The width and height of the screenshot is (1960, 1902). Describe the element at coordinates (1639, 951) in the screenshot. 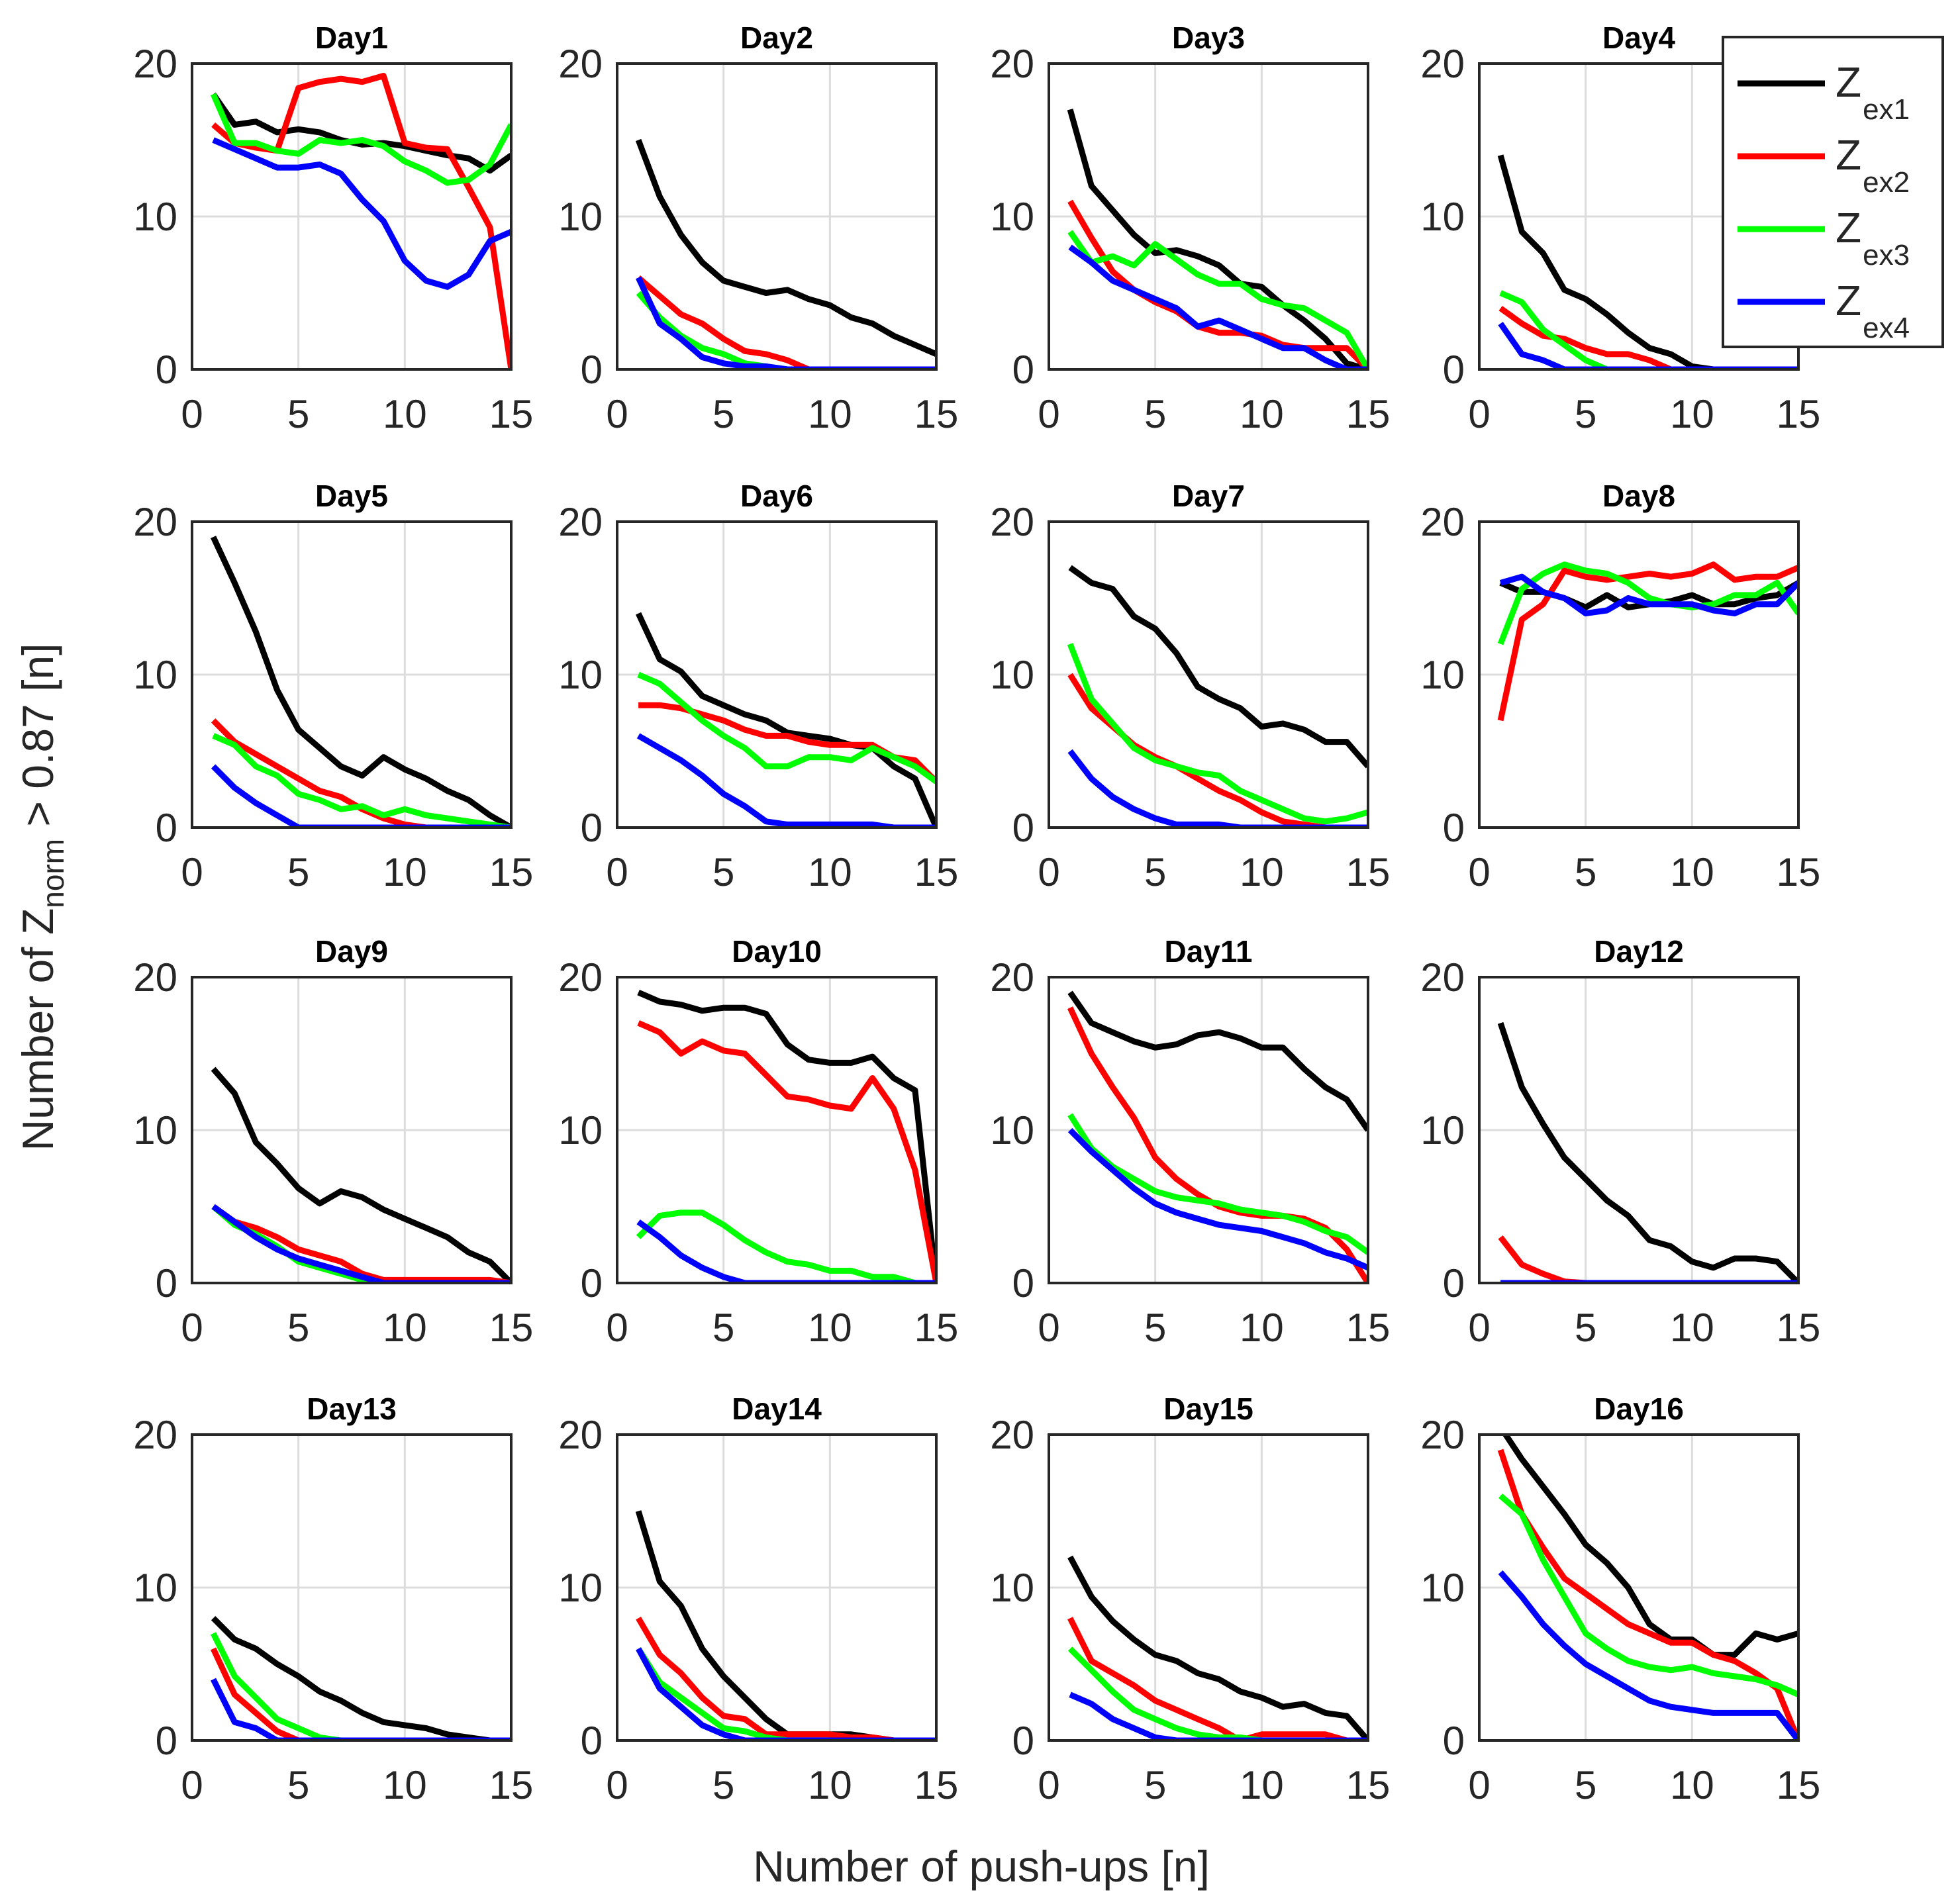

I see `panel-title: Day12` at that location.